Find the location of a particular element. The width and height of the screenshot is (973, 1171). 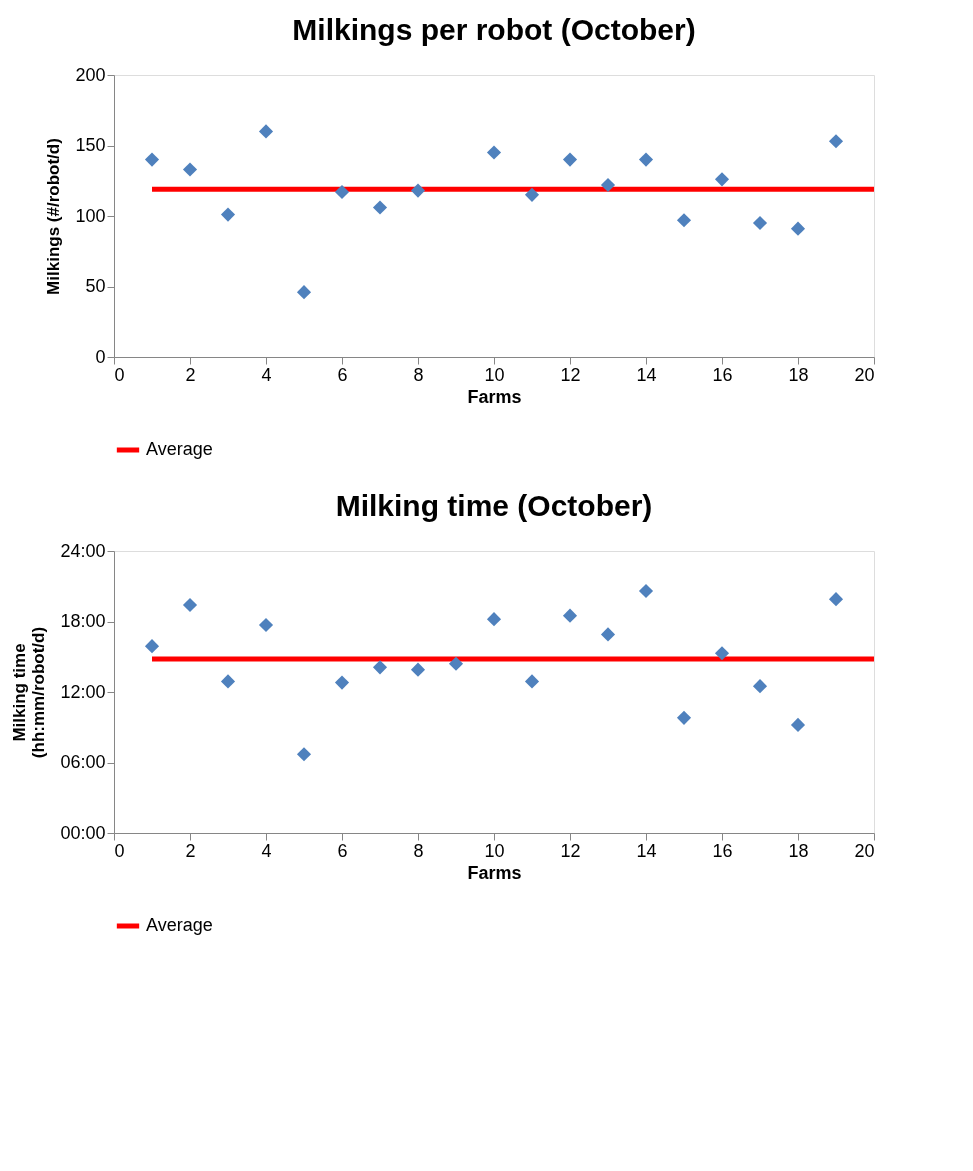

y-axis-title: Milkings (#/robot/d) is located at coordinates (54, 216).